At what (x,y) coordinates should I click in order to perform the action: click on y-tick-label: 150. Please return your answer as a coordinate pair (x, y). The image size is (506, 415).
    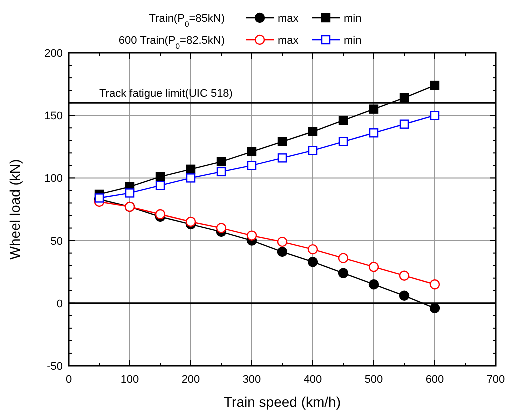
    Looking at the image, I should click on (53, 116).